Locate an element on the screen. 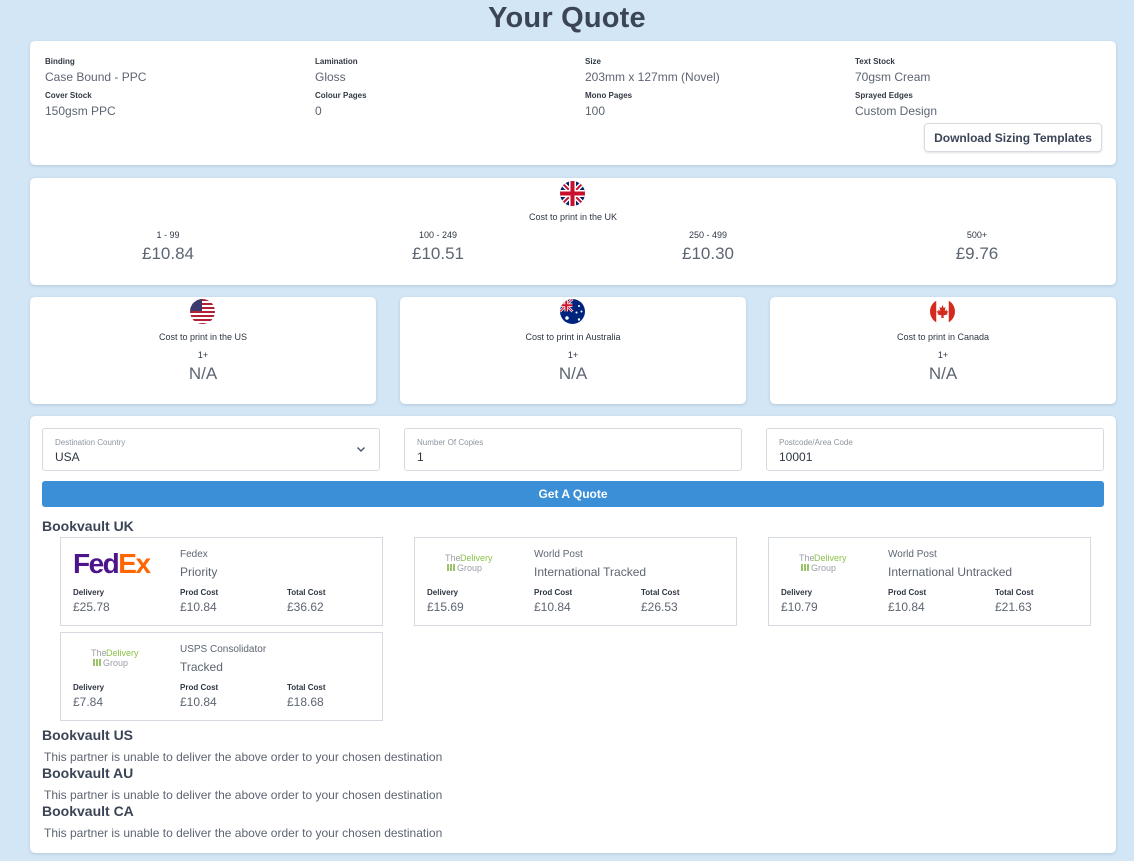 Image resolution: width=1134 pixels, height=861 pixels. spec-label: Binding is located at coordinates (60, 61).